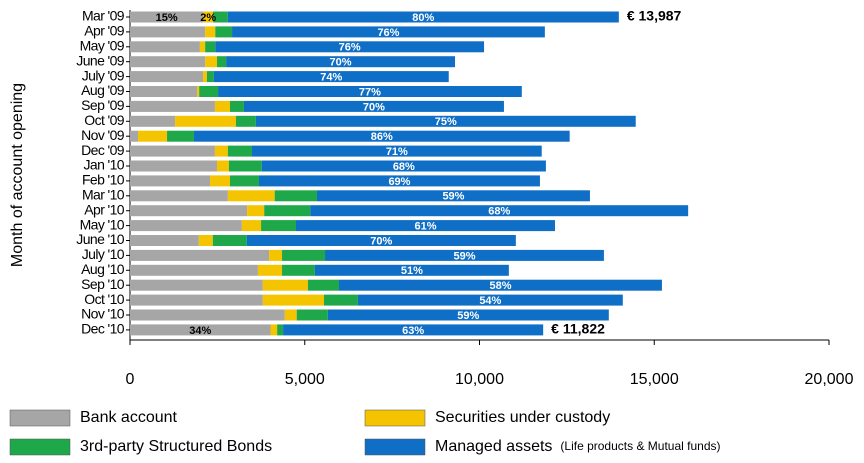 This screenshot has height=463, width=864. What do you see at coordinates (103, 314) in the screenshot?
I see `y-tick-label: Nov '10` at bounding box center [103, 314].